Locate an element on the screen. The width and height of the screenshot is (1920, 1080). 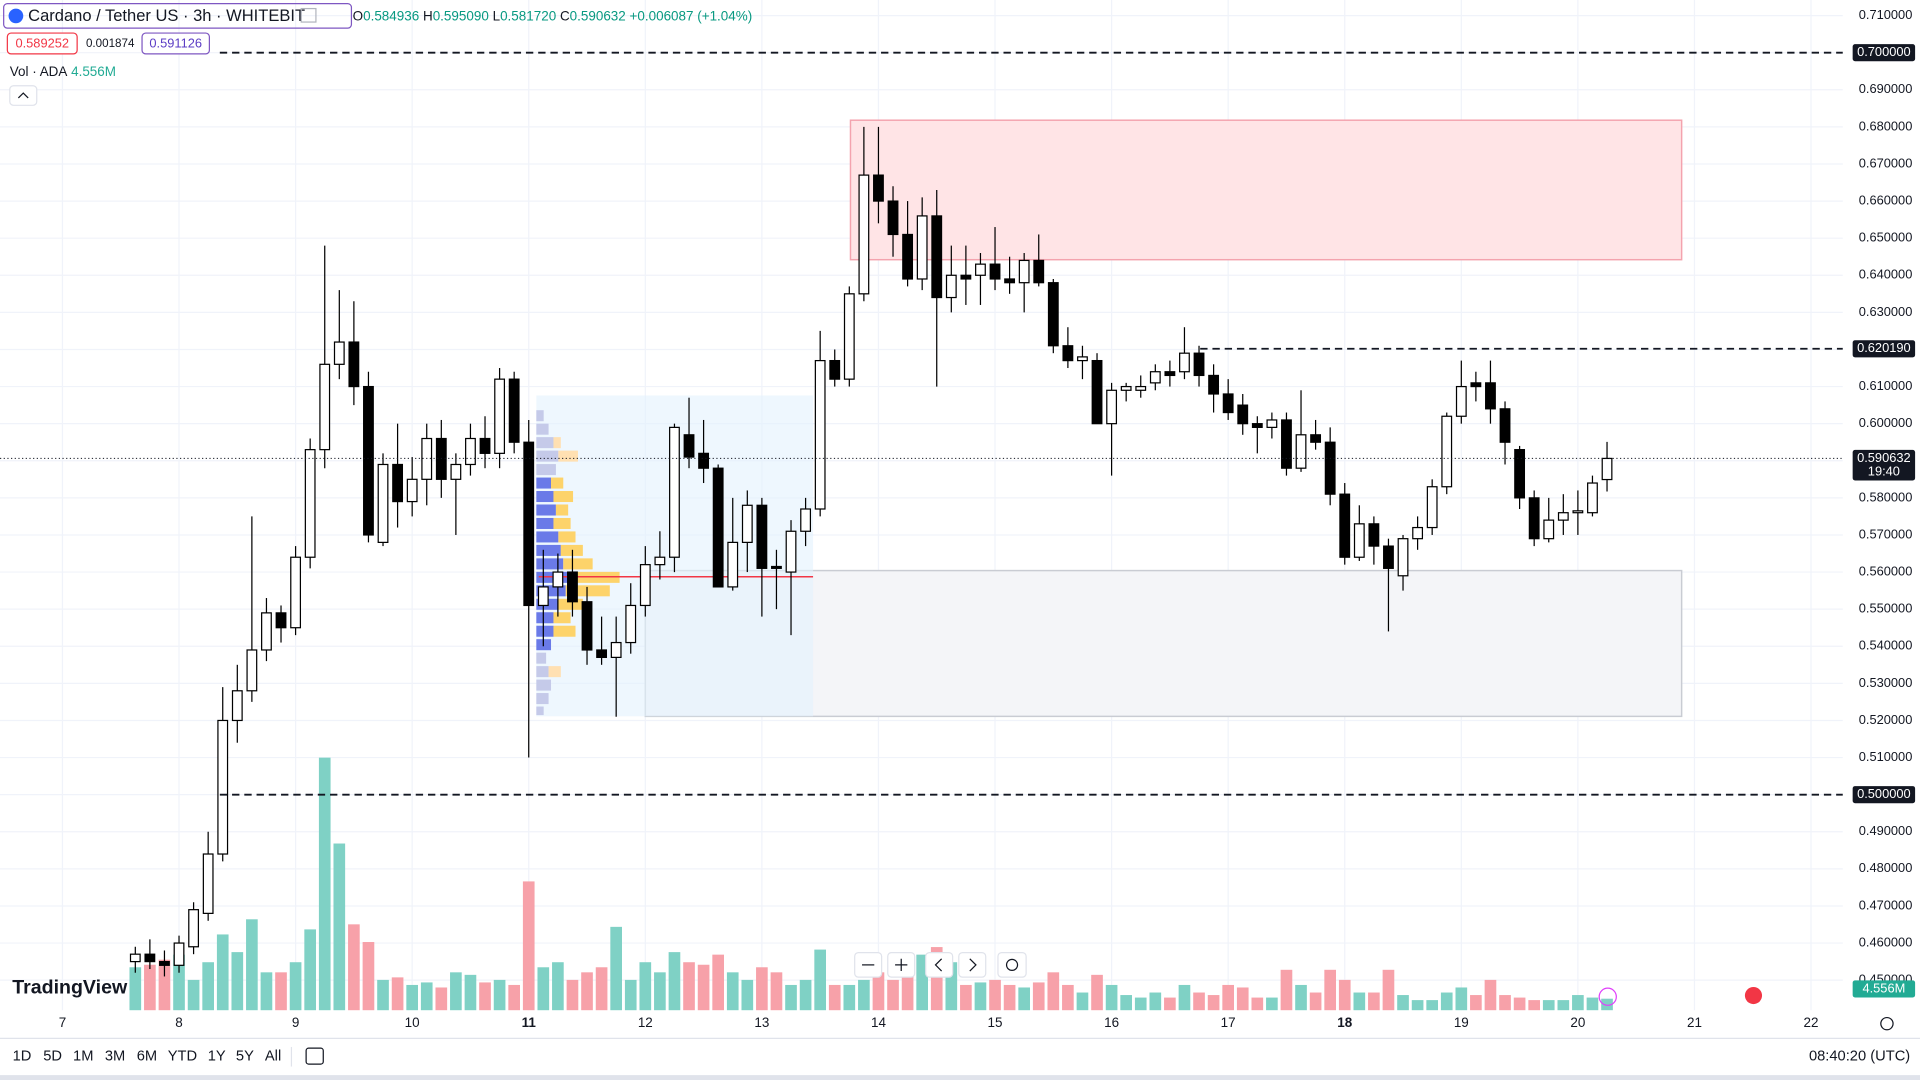
buy-price: 0.591126 is located at coordinates (175, 42).